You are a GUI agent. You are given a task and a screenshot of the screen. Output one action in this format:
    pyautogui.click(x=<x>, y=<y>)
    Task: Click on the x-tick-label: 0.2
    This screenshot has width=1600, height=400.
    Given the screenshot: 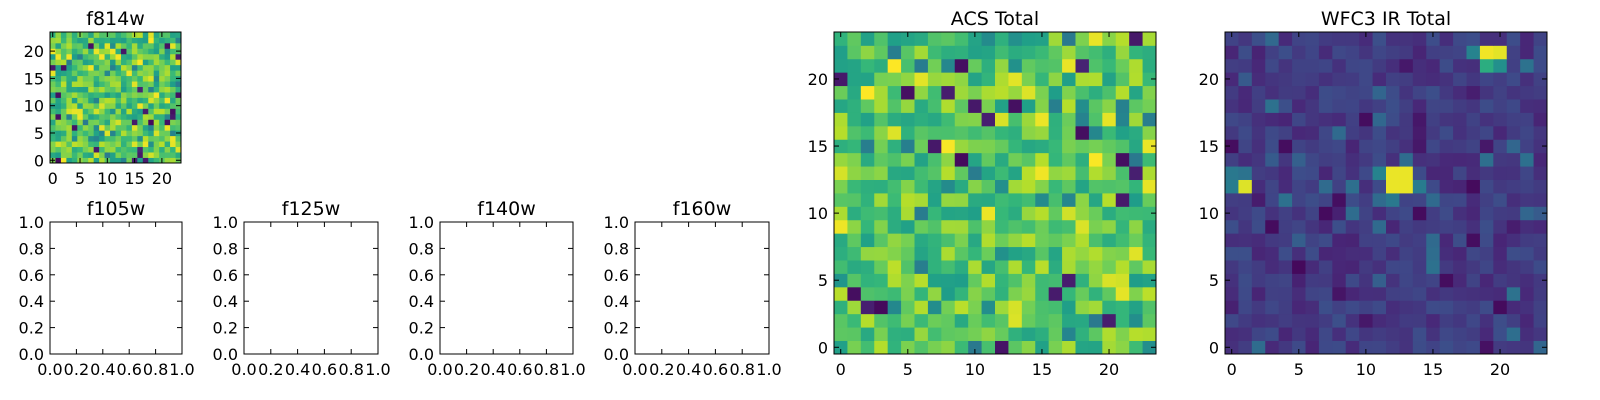 What is the action you would take?
    pyautogui.click(x=466, y=369)
    